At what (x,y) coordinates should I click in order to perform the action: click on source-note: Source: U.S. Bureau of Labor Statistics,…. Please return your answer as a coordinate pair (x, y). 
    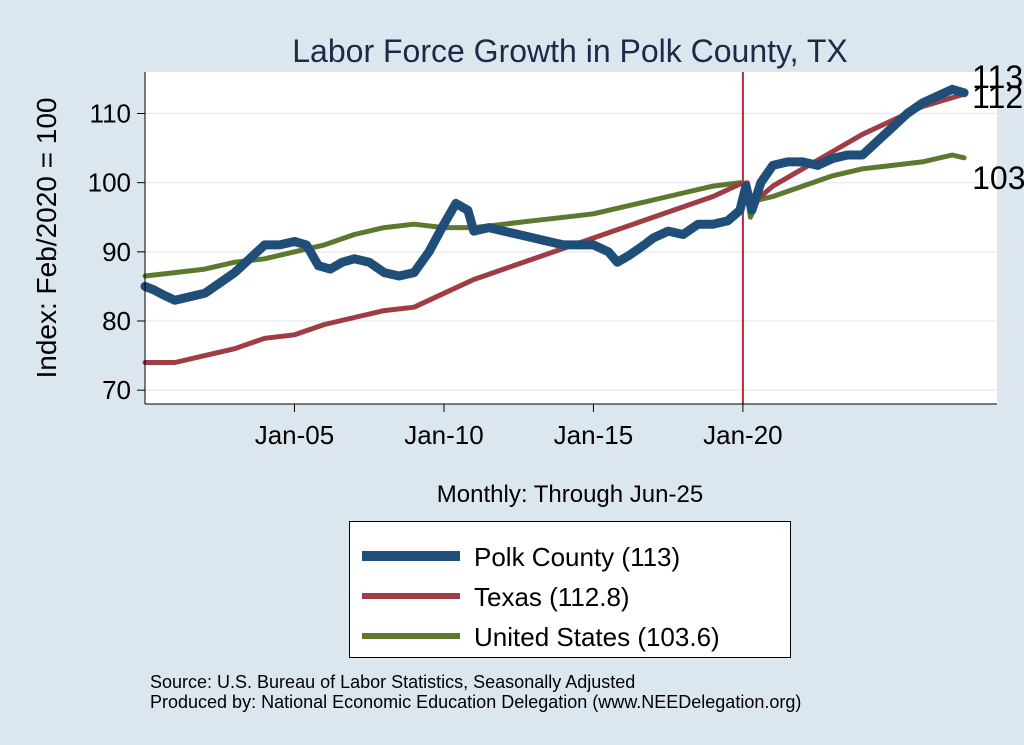
    Looking at the image, I should click on (475, 692).